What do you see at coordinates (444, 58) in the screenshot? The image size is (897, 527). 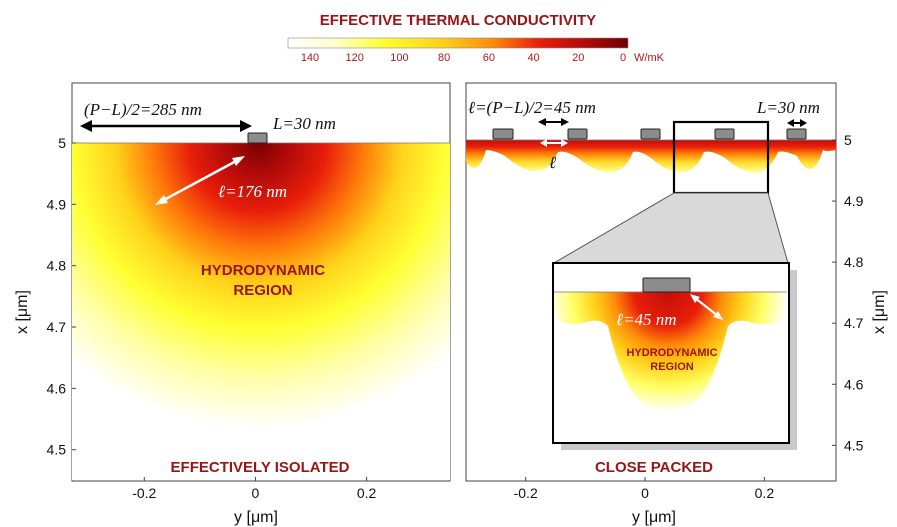 I see `colorbar-tick-label: 80` at bounding box center [444, 58].